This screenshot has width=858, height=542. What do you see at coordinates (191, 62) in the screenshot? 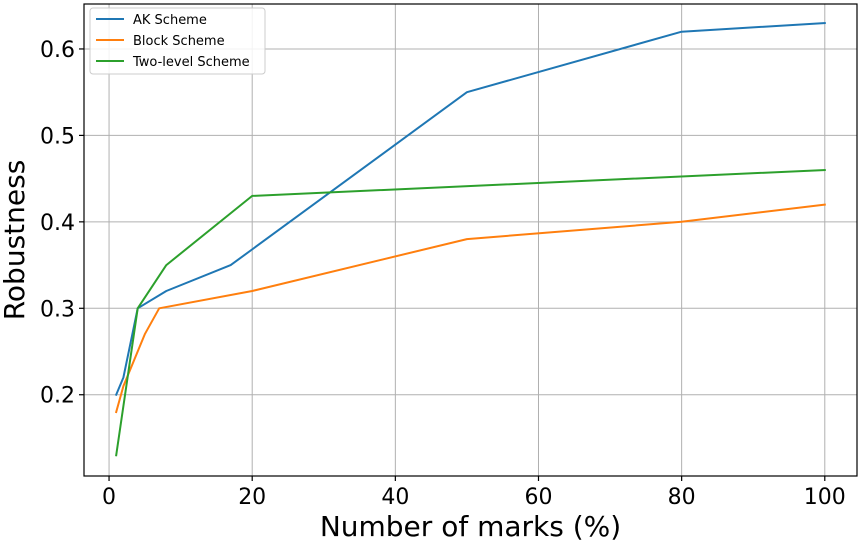
I see `legend-label-two-level-scheme: Two-level Scheme` at bounding box center [191, 62].